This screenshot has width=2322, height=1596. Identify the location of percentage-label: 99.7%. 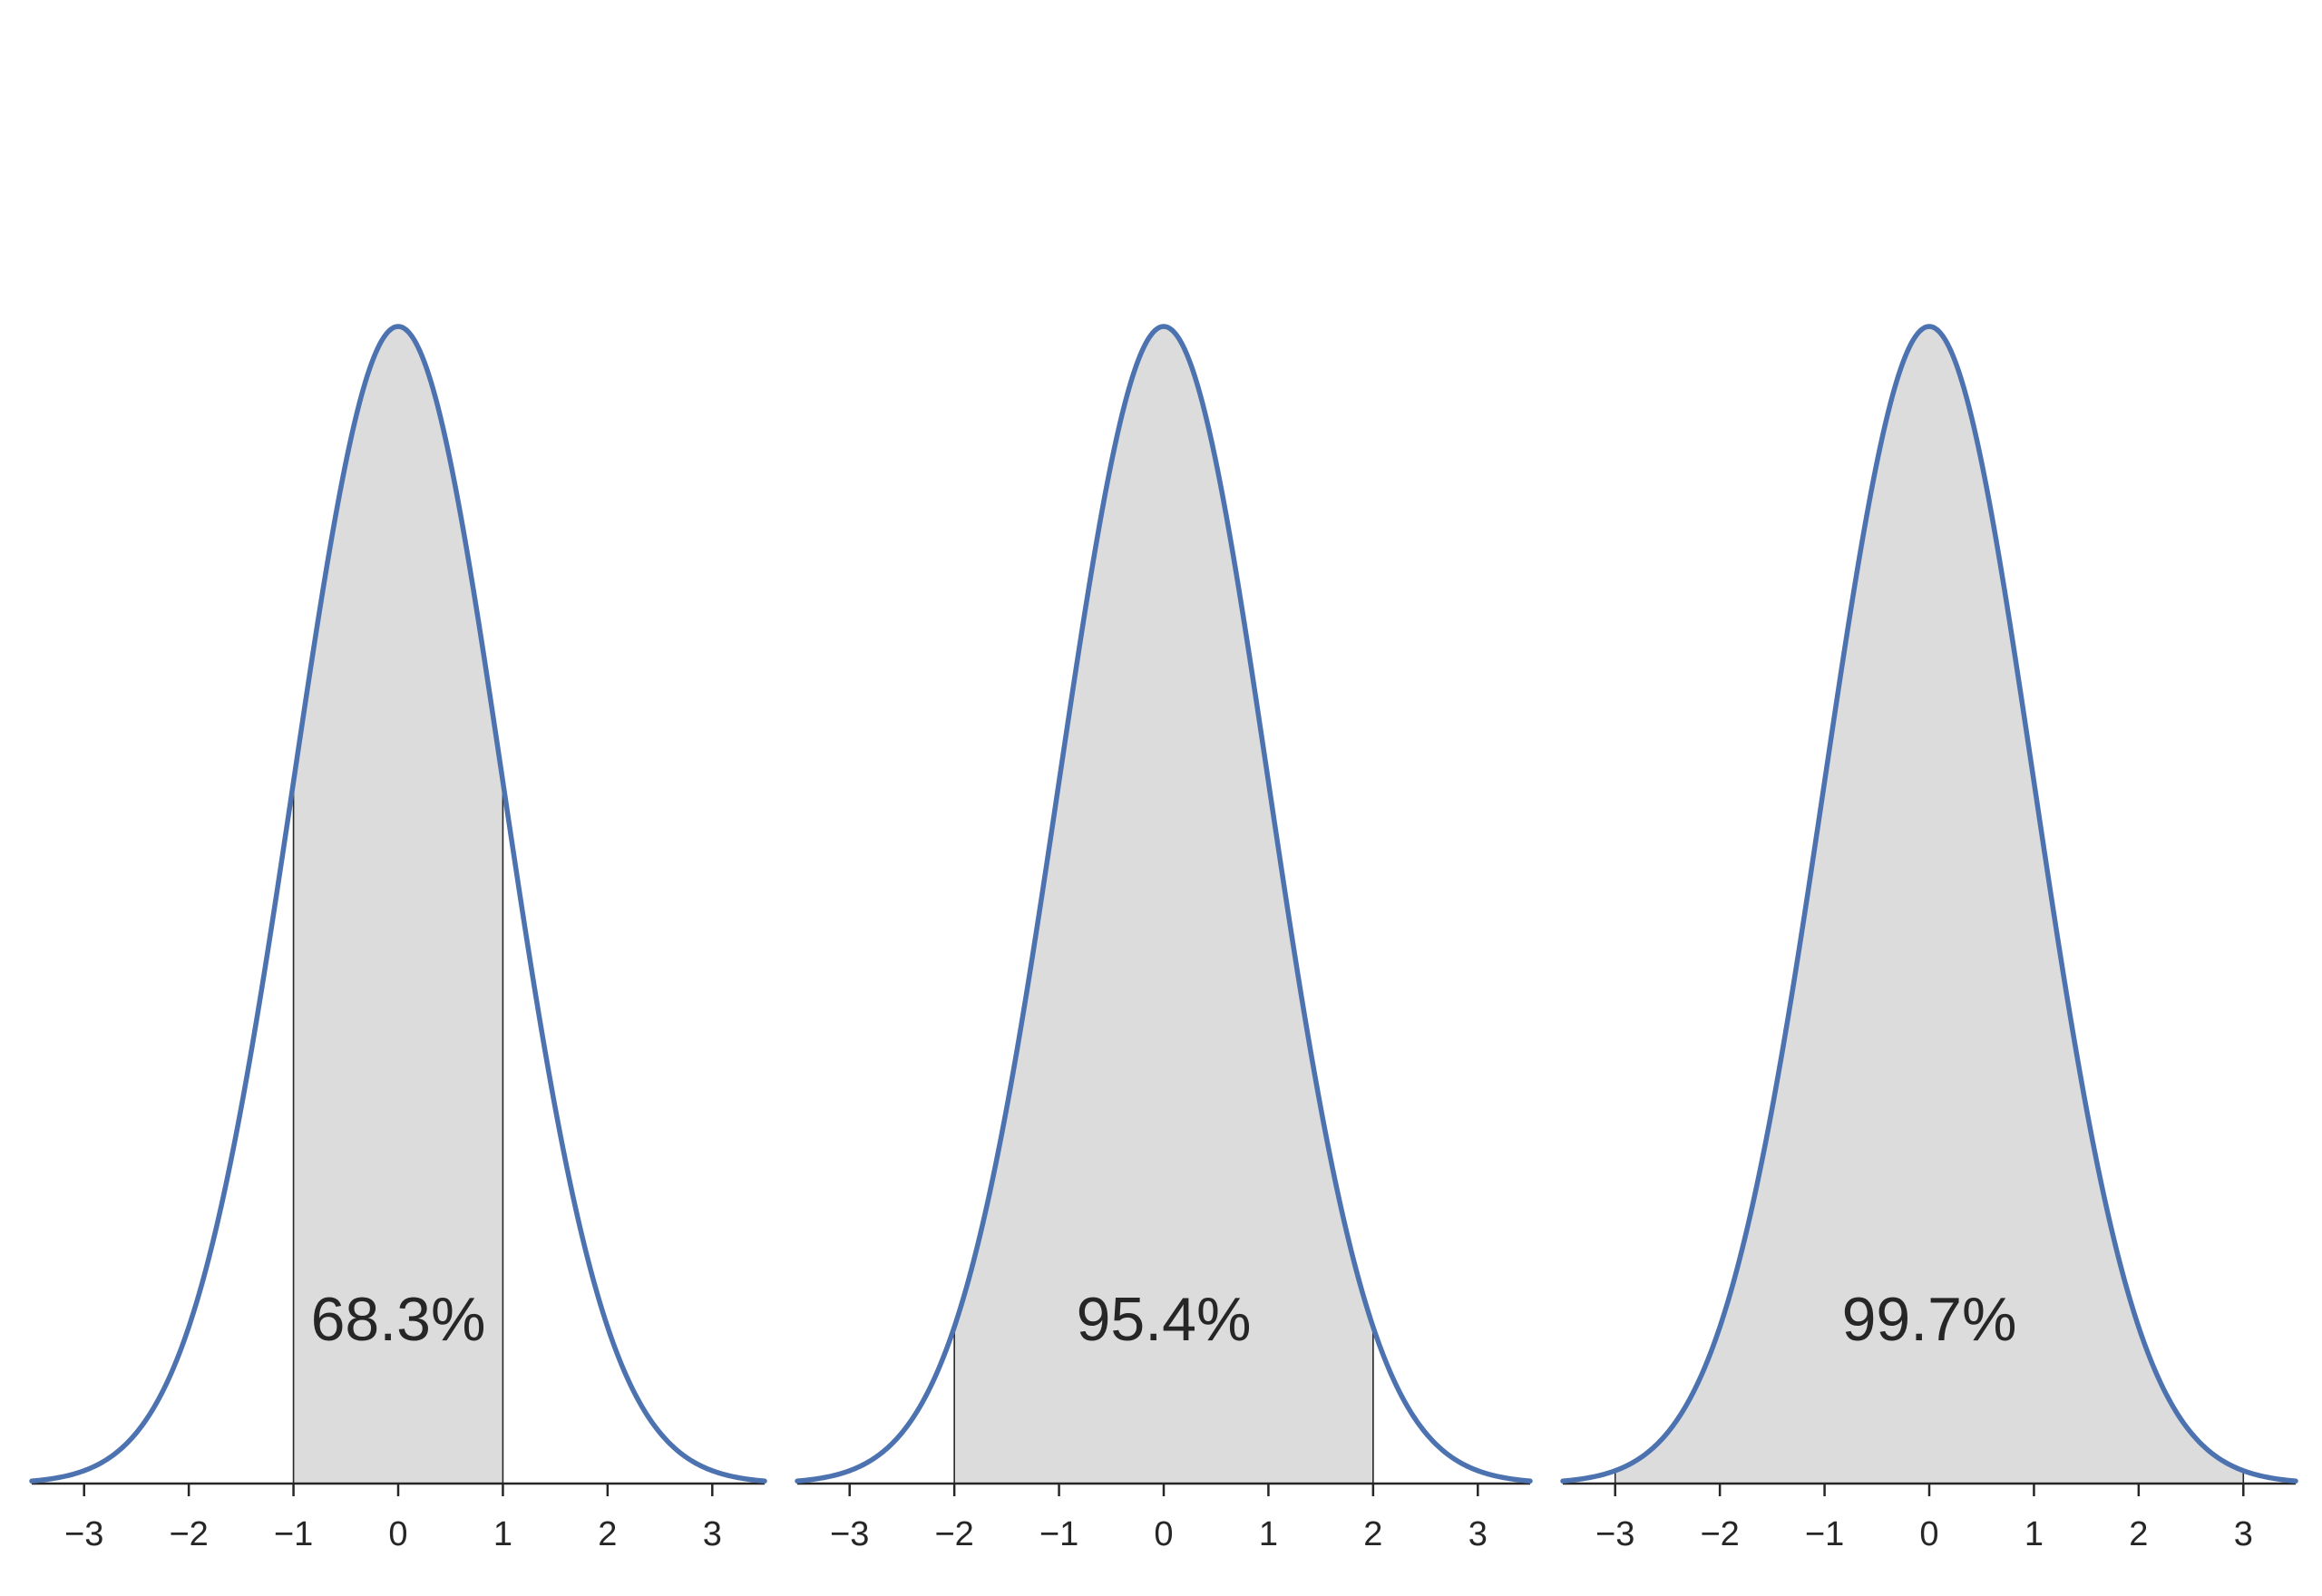
(1930, 1319).